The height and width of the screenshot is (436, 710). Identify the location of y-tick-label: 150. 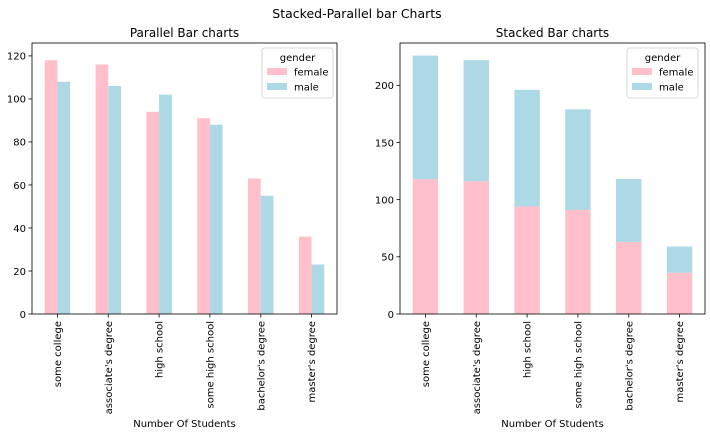
(384, 143).